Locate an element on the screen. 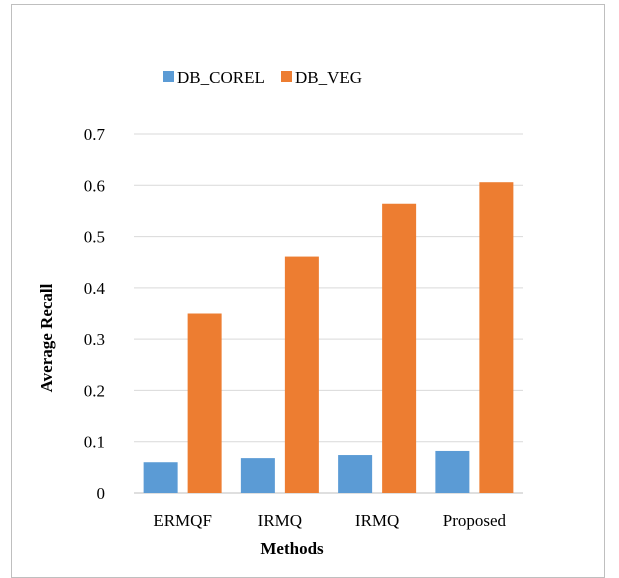  y-tick-label: 0.5 is located at coordinates (94, 237).